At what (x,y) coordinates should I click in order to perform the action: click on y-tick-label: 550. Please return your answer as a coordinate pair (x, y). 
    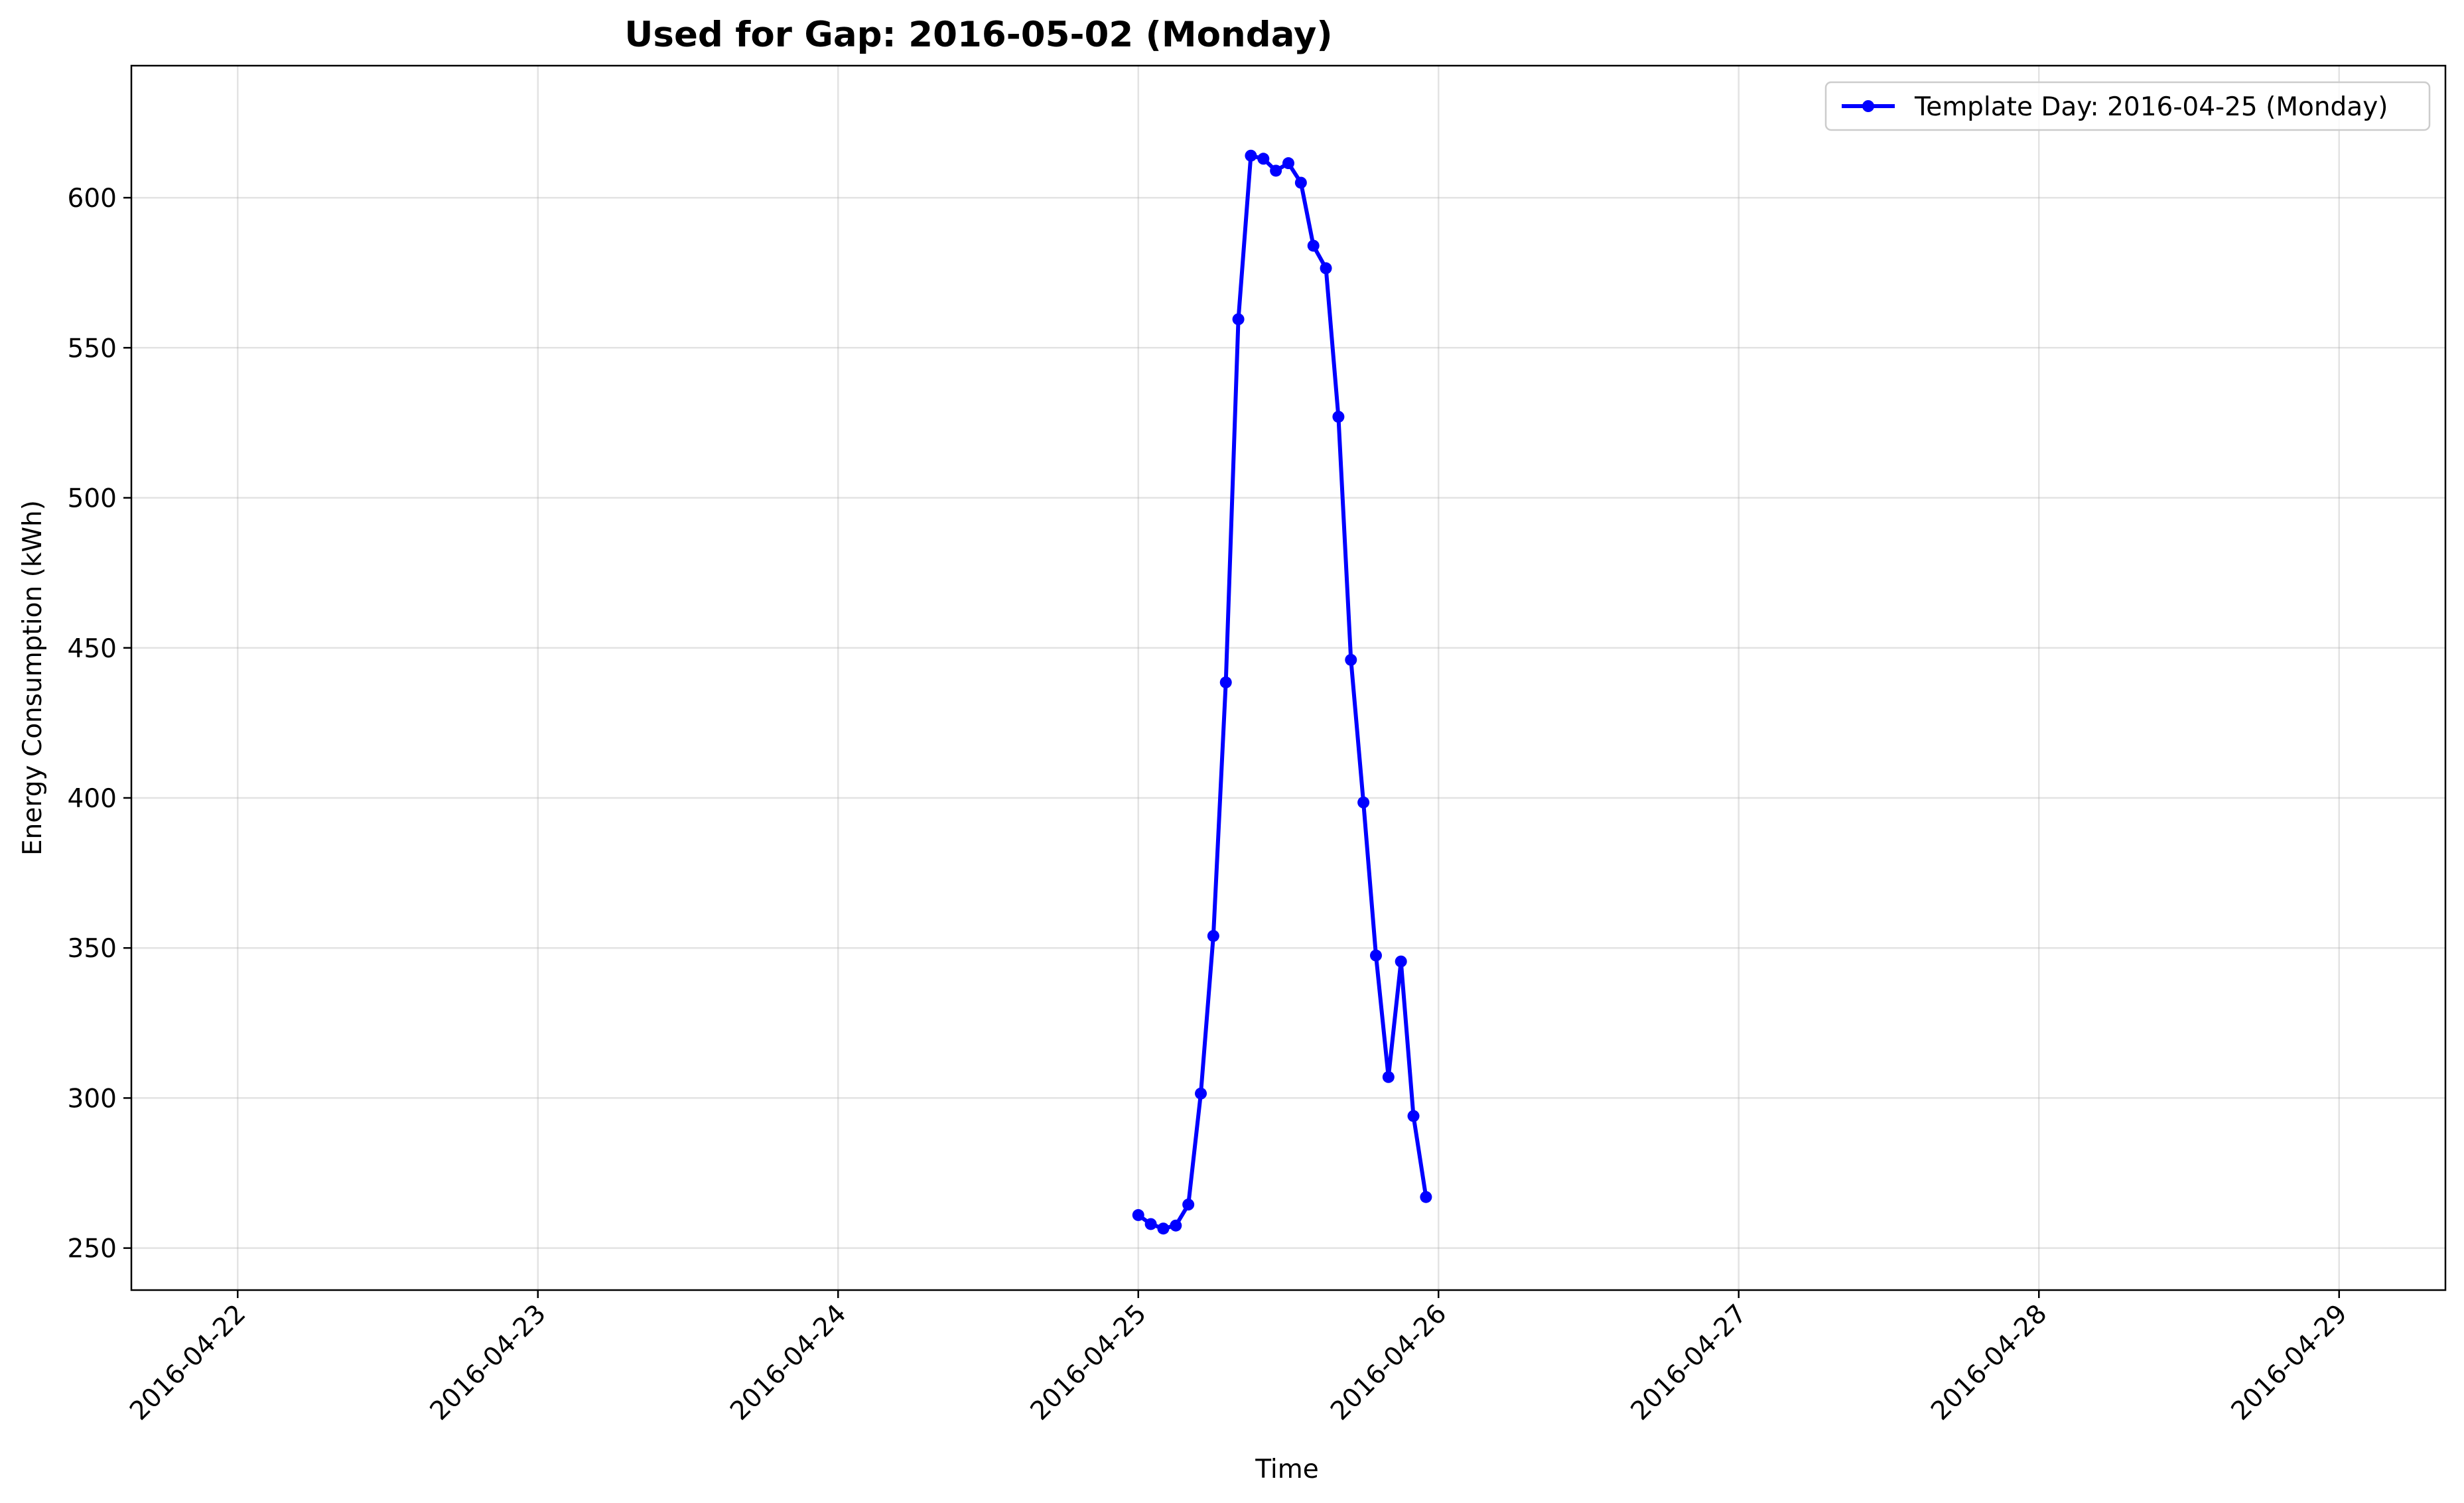
    Looking at the image, I should click on (92, 348).